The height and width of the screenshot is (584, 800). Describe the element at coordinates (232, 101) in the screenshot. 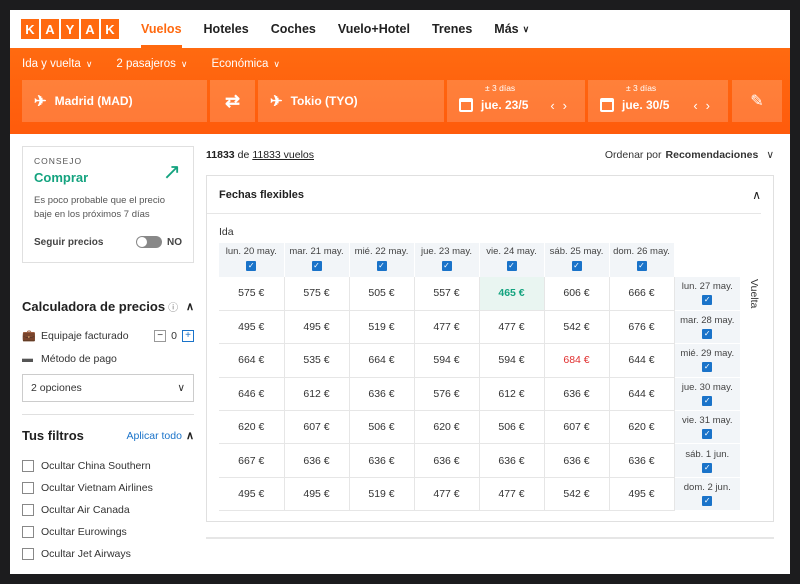

I see `swap-button: ⇄` at that location.